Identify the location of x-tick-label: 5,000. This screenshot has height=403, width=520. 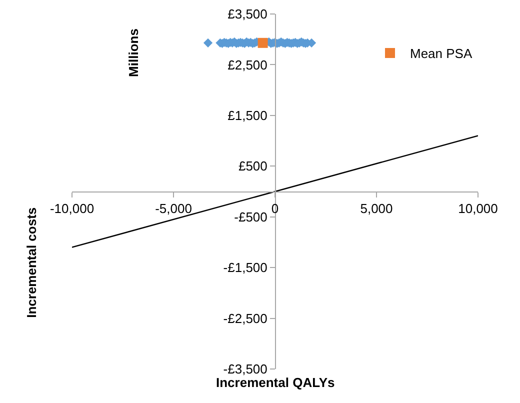
(376, 208).